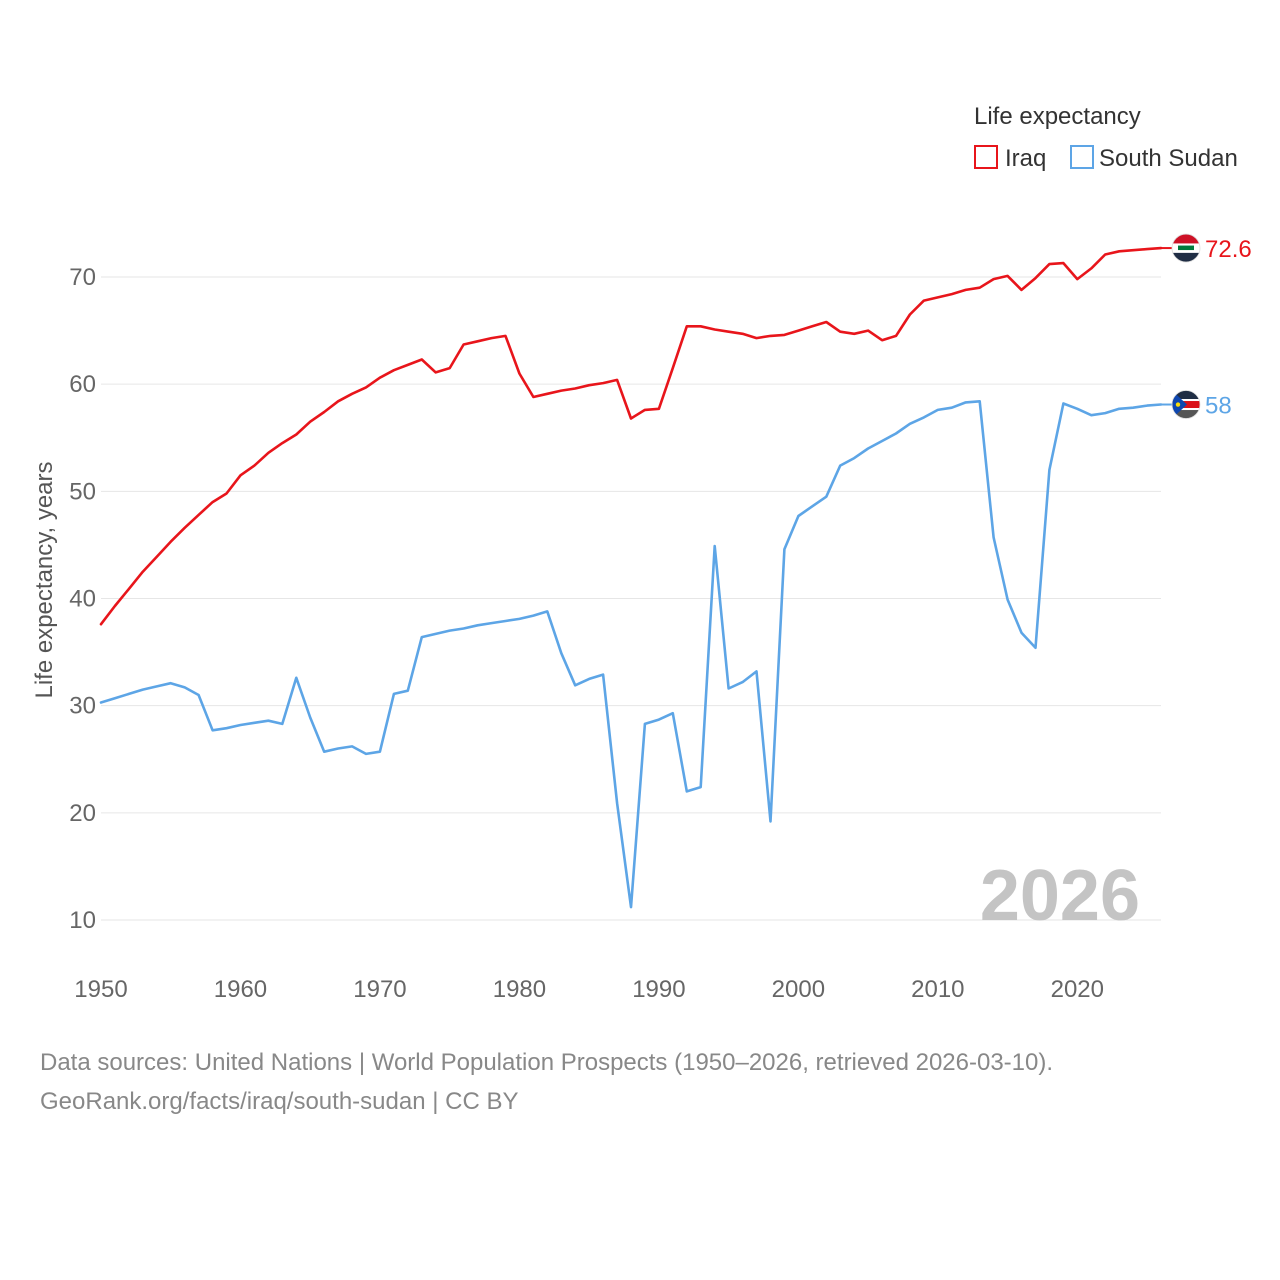 This screenshot has width=1280, height=1280. Describe the element at coordinates (1106, 137) in the screenshot. I see `legend: Life expectancy Iraq South Sudan` at that location.